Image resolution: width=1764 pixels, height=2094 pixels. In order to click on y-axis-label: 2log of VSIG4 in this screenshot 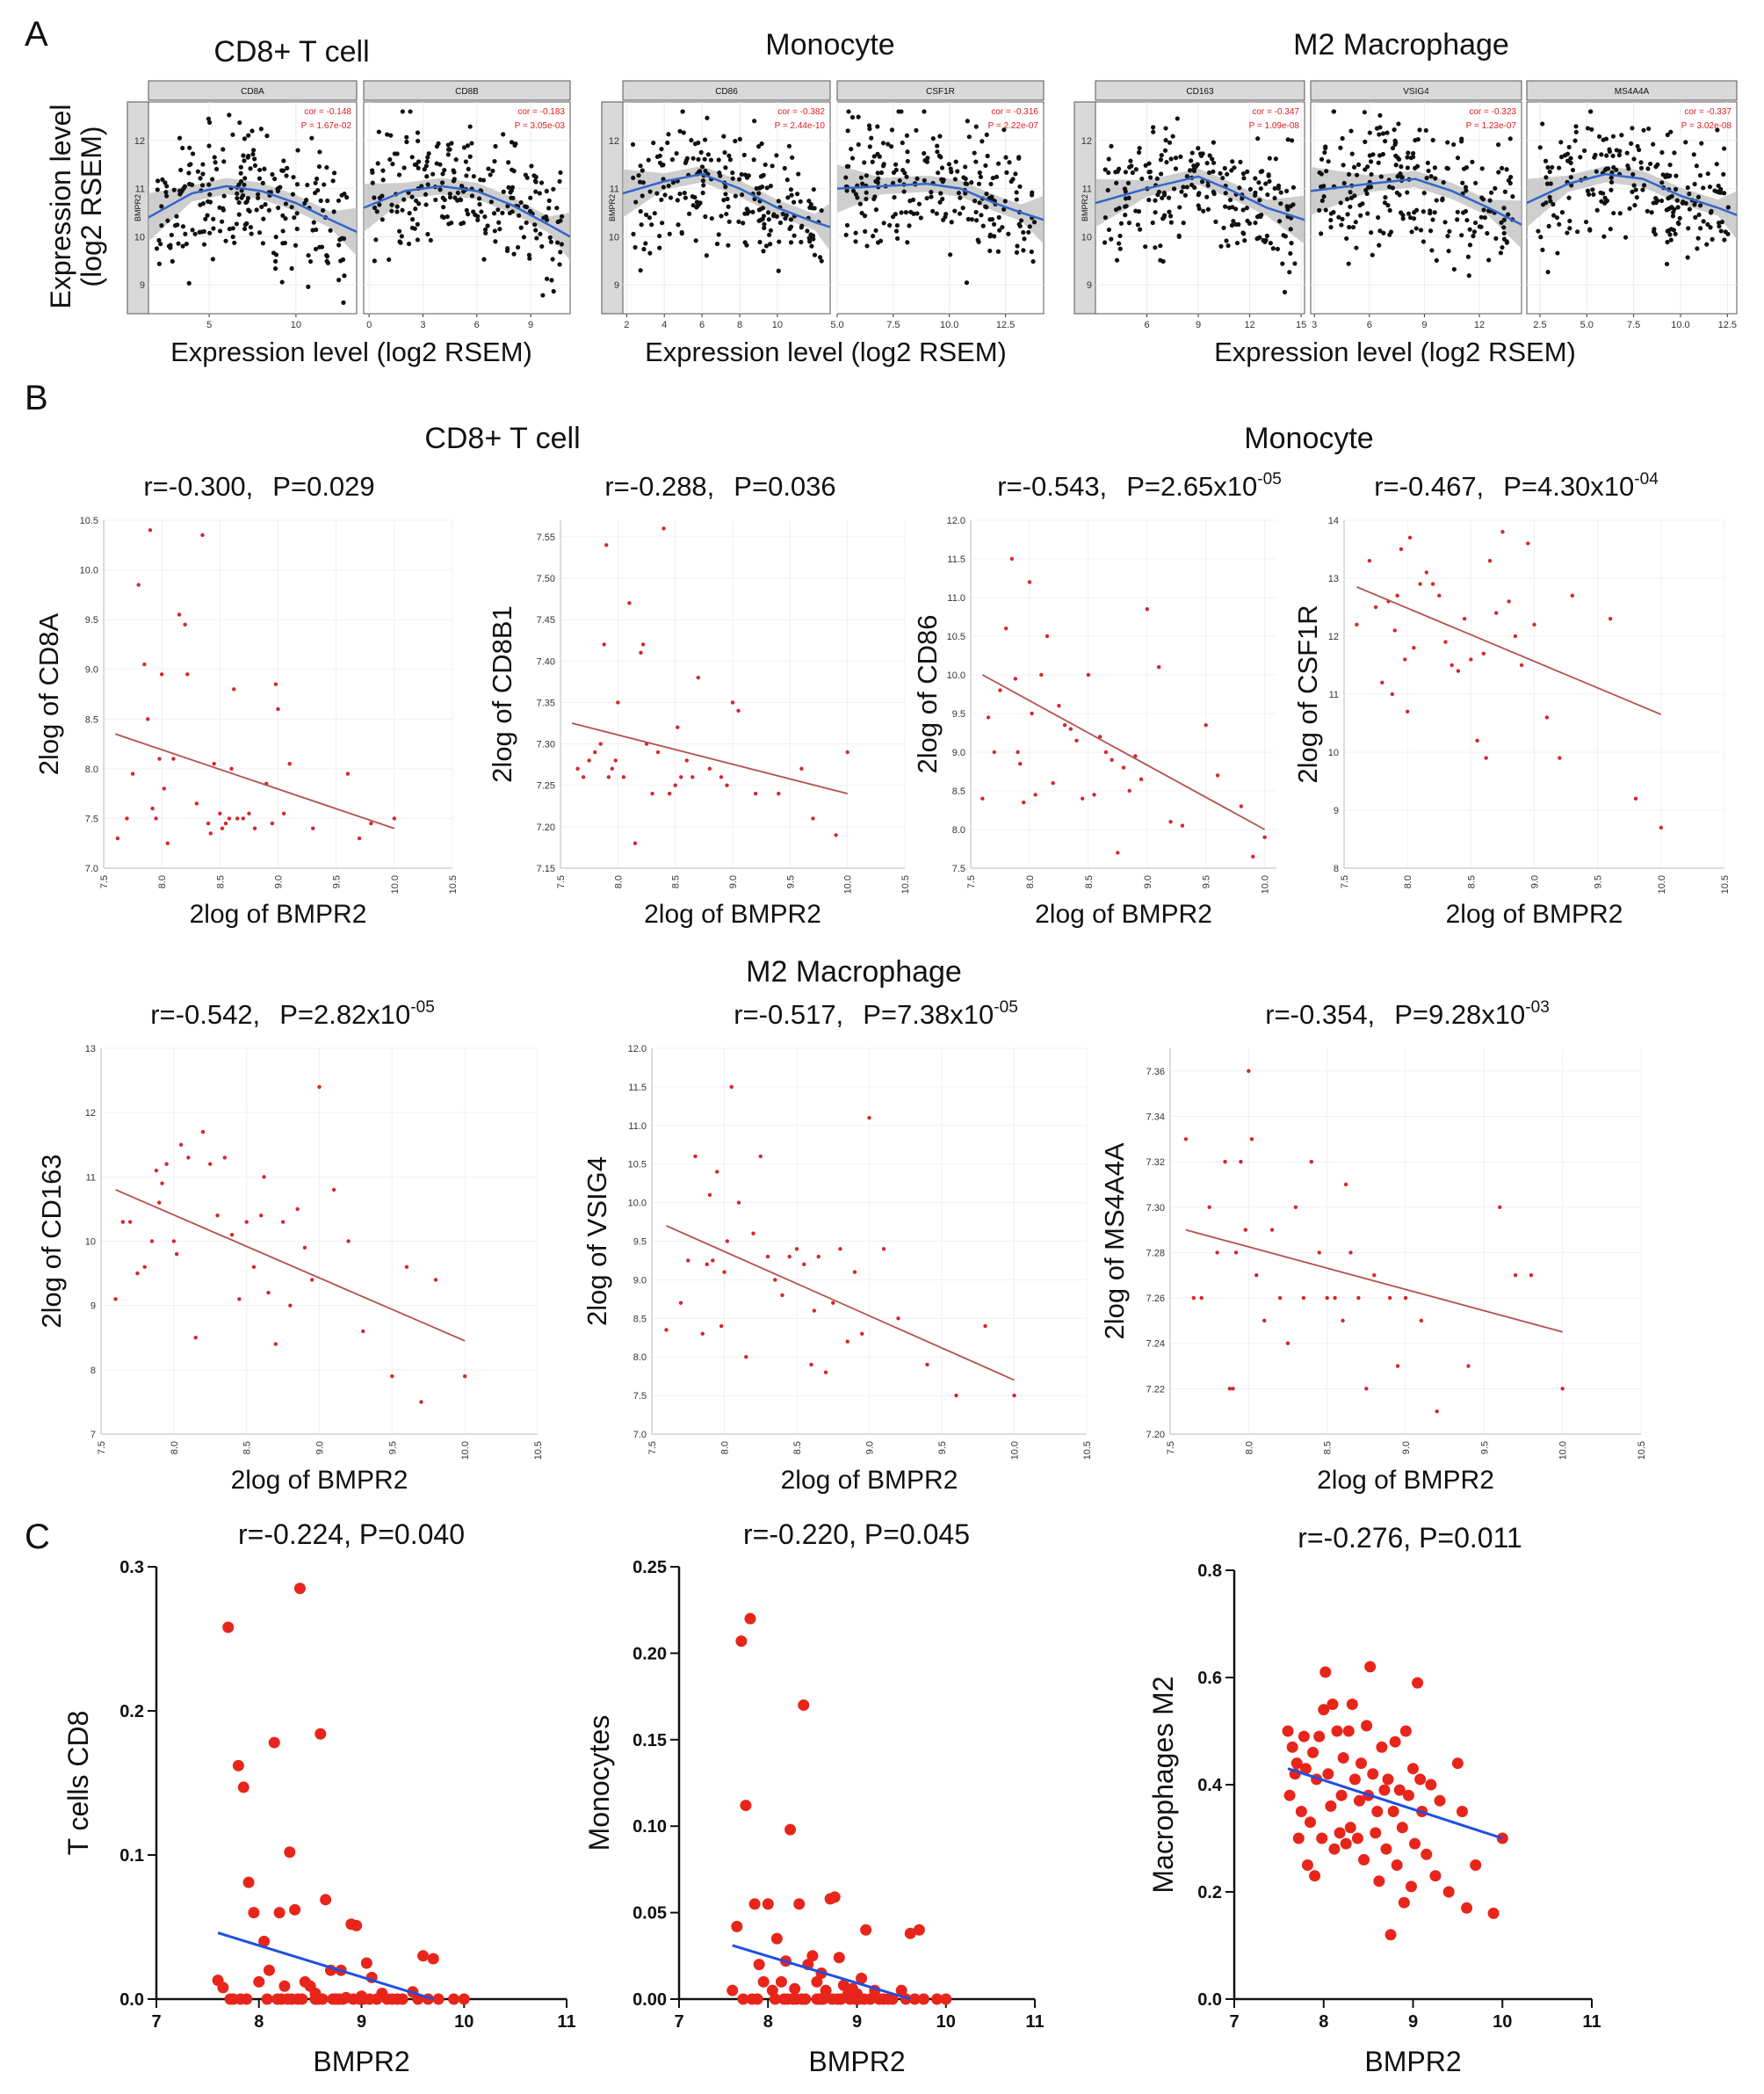, I will do `click(597, 1241)`.